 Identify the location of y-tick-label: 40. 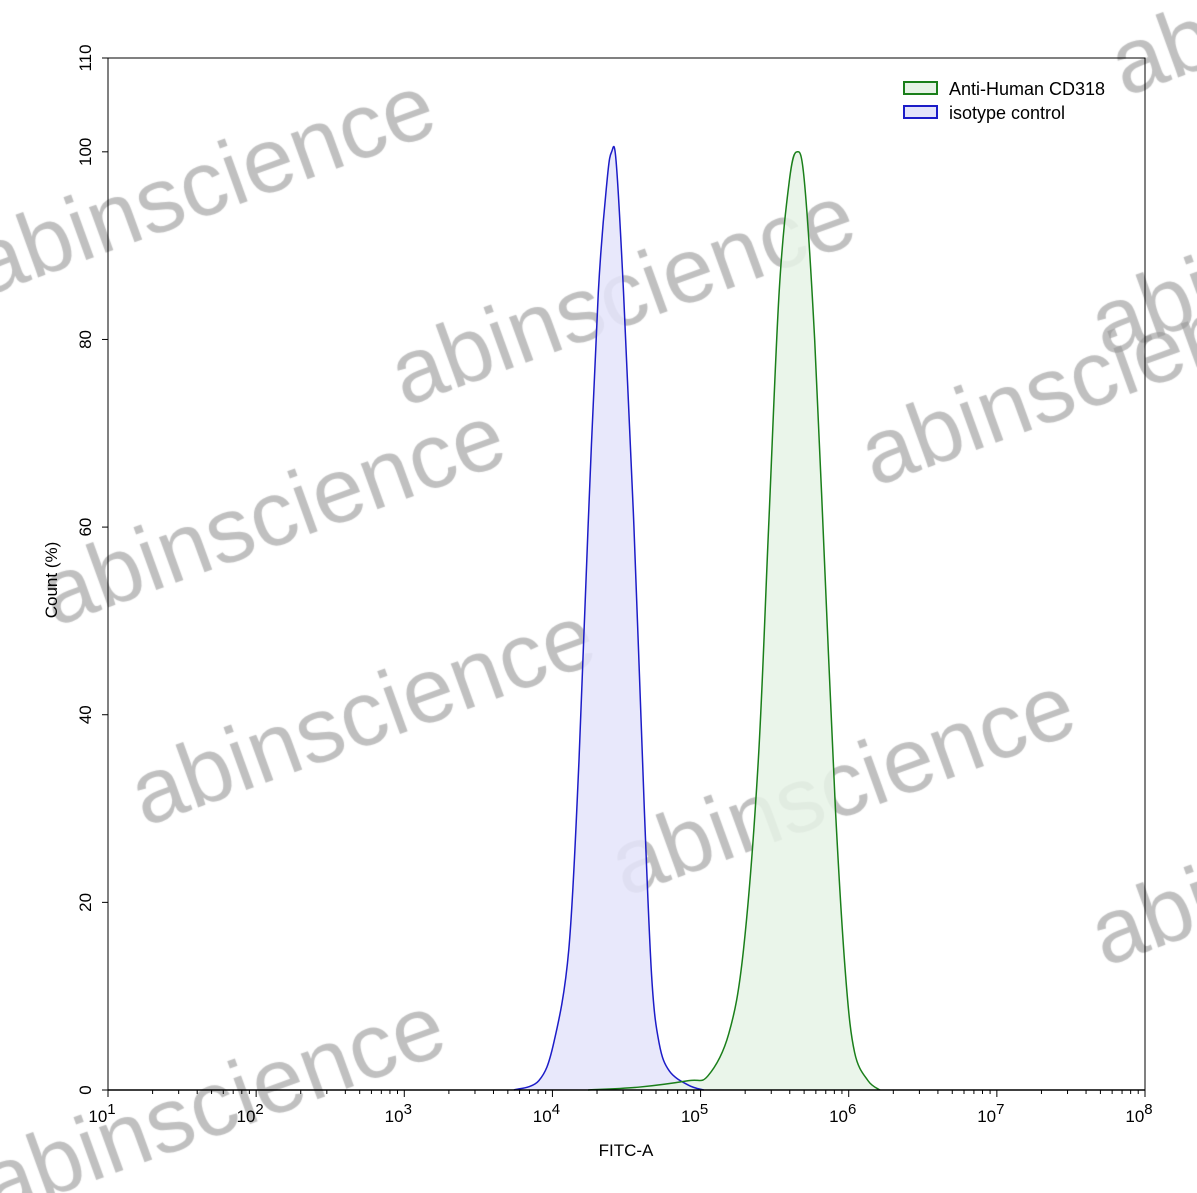
(85, 714).